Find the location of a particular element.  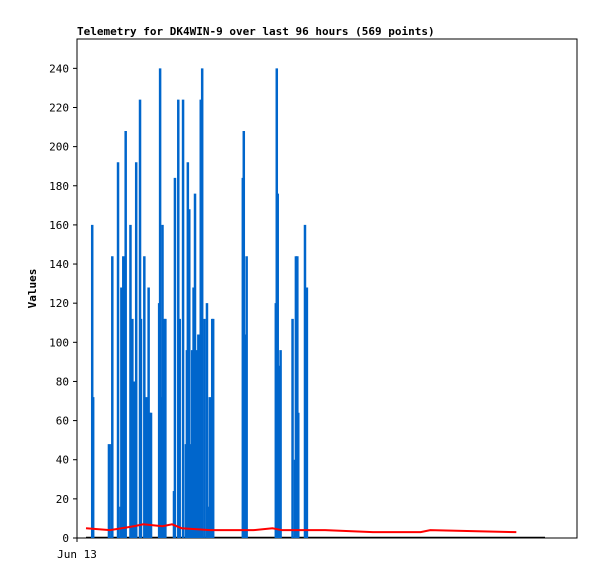

y-tick-label: 40 is located at coordinates (62, 460).